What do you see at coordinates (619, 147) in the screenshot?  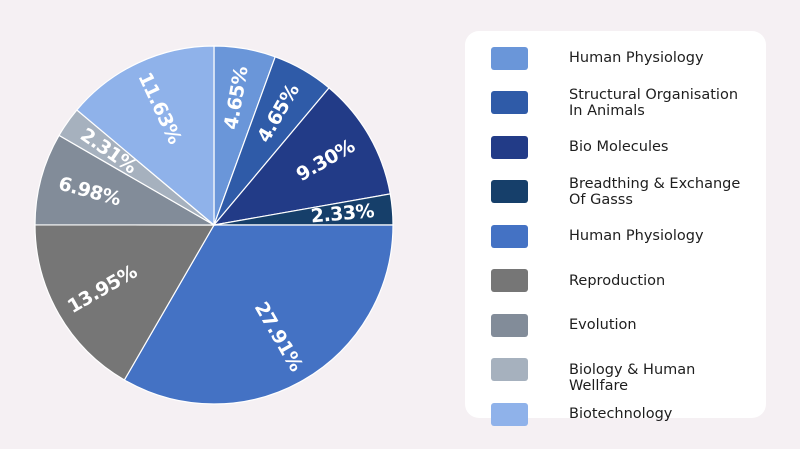 I see `legend-label: Bio Molecules` at bounding box center [619, 147].